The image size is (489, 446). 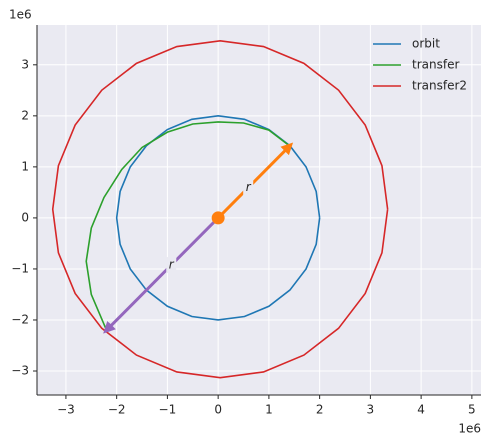 What do you see at coordinates (117, 410) in the screenshot?
I see `x-tick-label: −2` at bounding box center [117, 410].